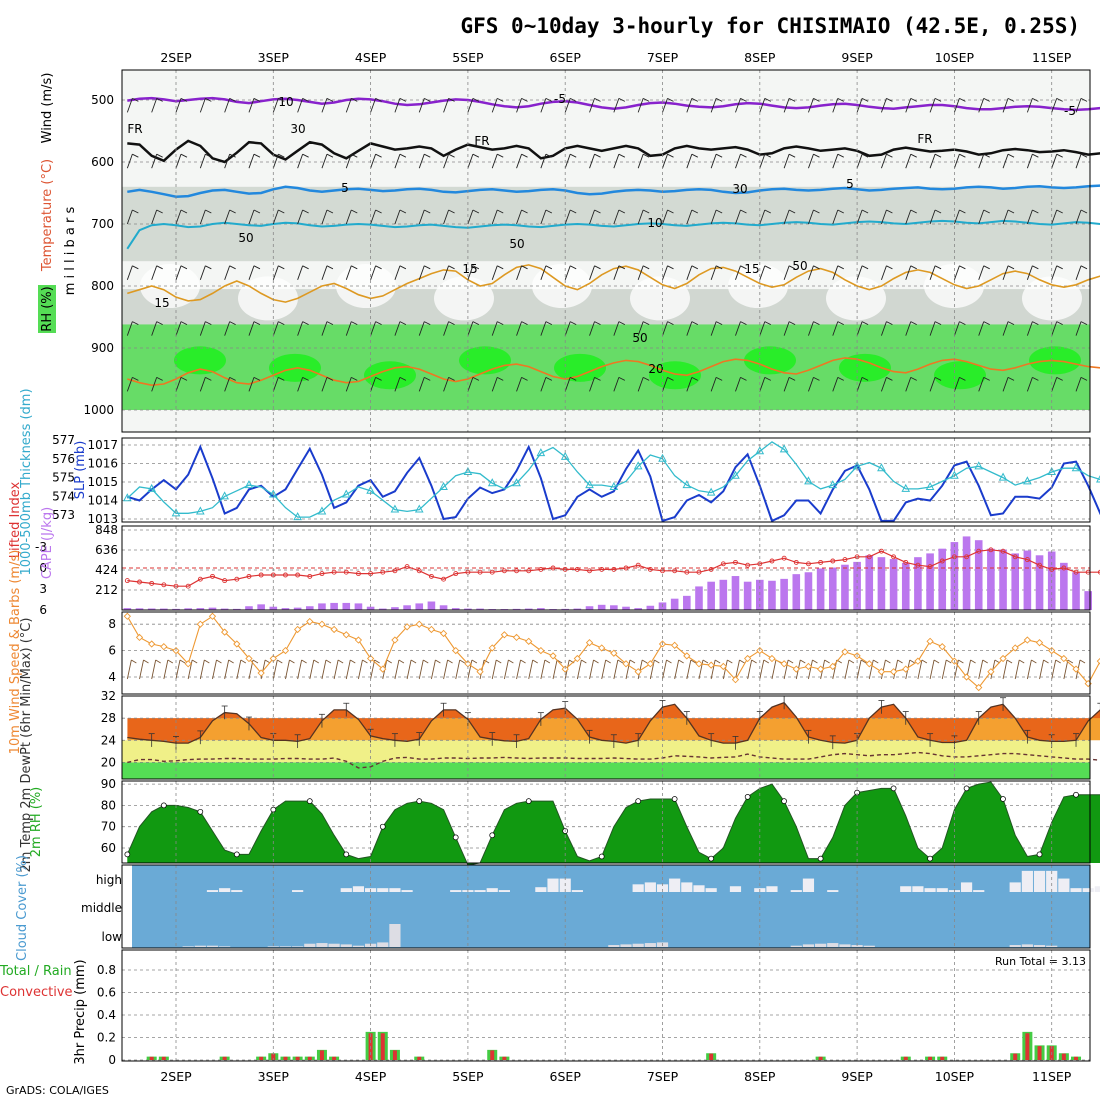 Image resolution: width=1100 pixels, height=1100 pixels. Describe the element at coordinates (47, 215) in the screenshot. I see `temperature-axis-label: Temperature (°C)` at that location.